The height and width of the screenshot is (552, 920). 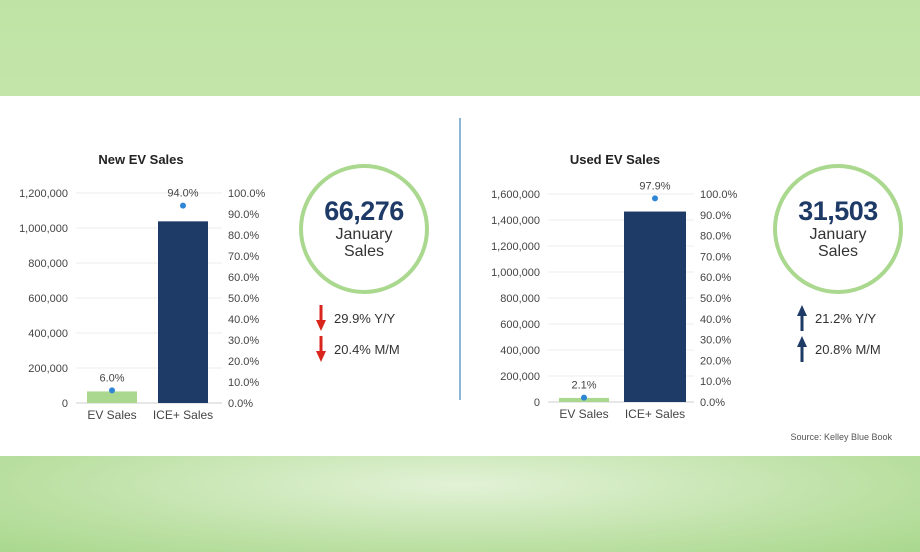 What do you see at coordinates (841, 437) in the screenshot?
I see `source-note: Source: Kelley Blue Book` at bounding box center [841, 437].